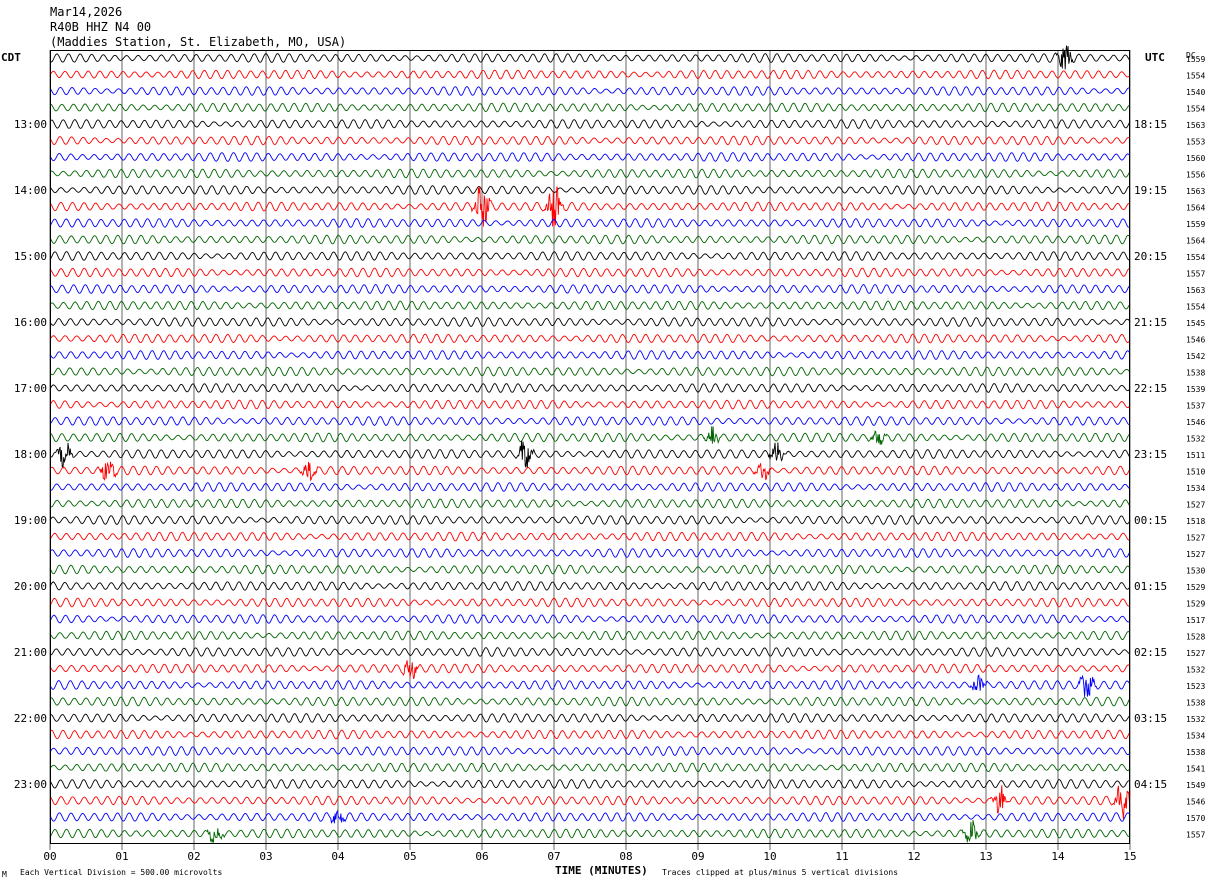 This screenshot has width=1210, height=886. What do you see at coordinates (625, 856) in the screenshot?
I see `x-tick-label: 08` at bounding box center [625, 856].